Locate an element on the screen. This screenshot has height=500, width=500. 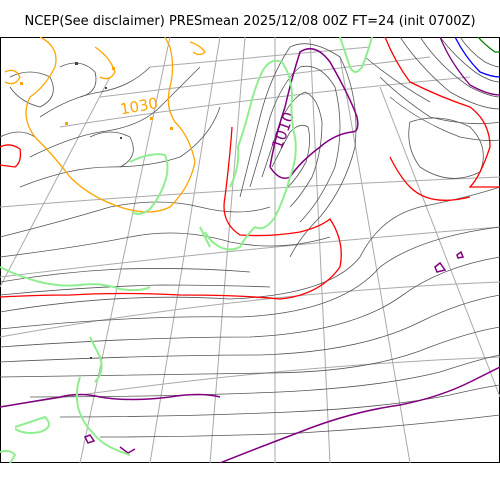
contour-high-pressure-rings is located at coordinates (469, 66).